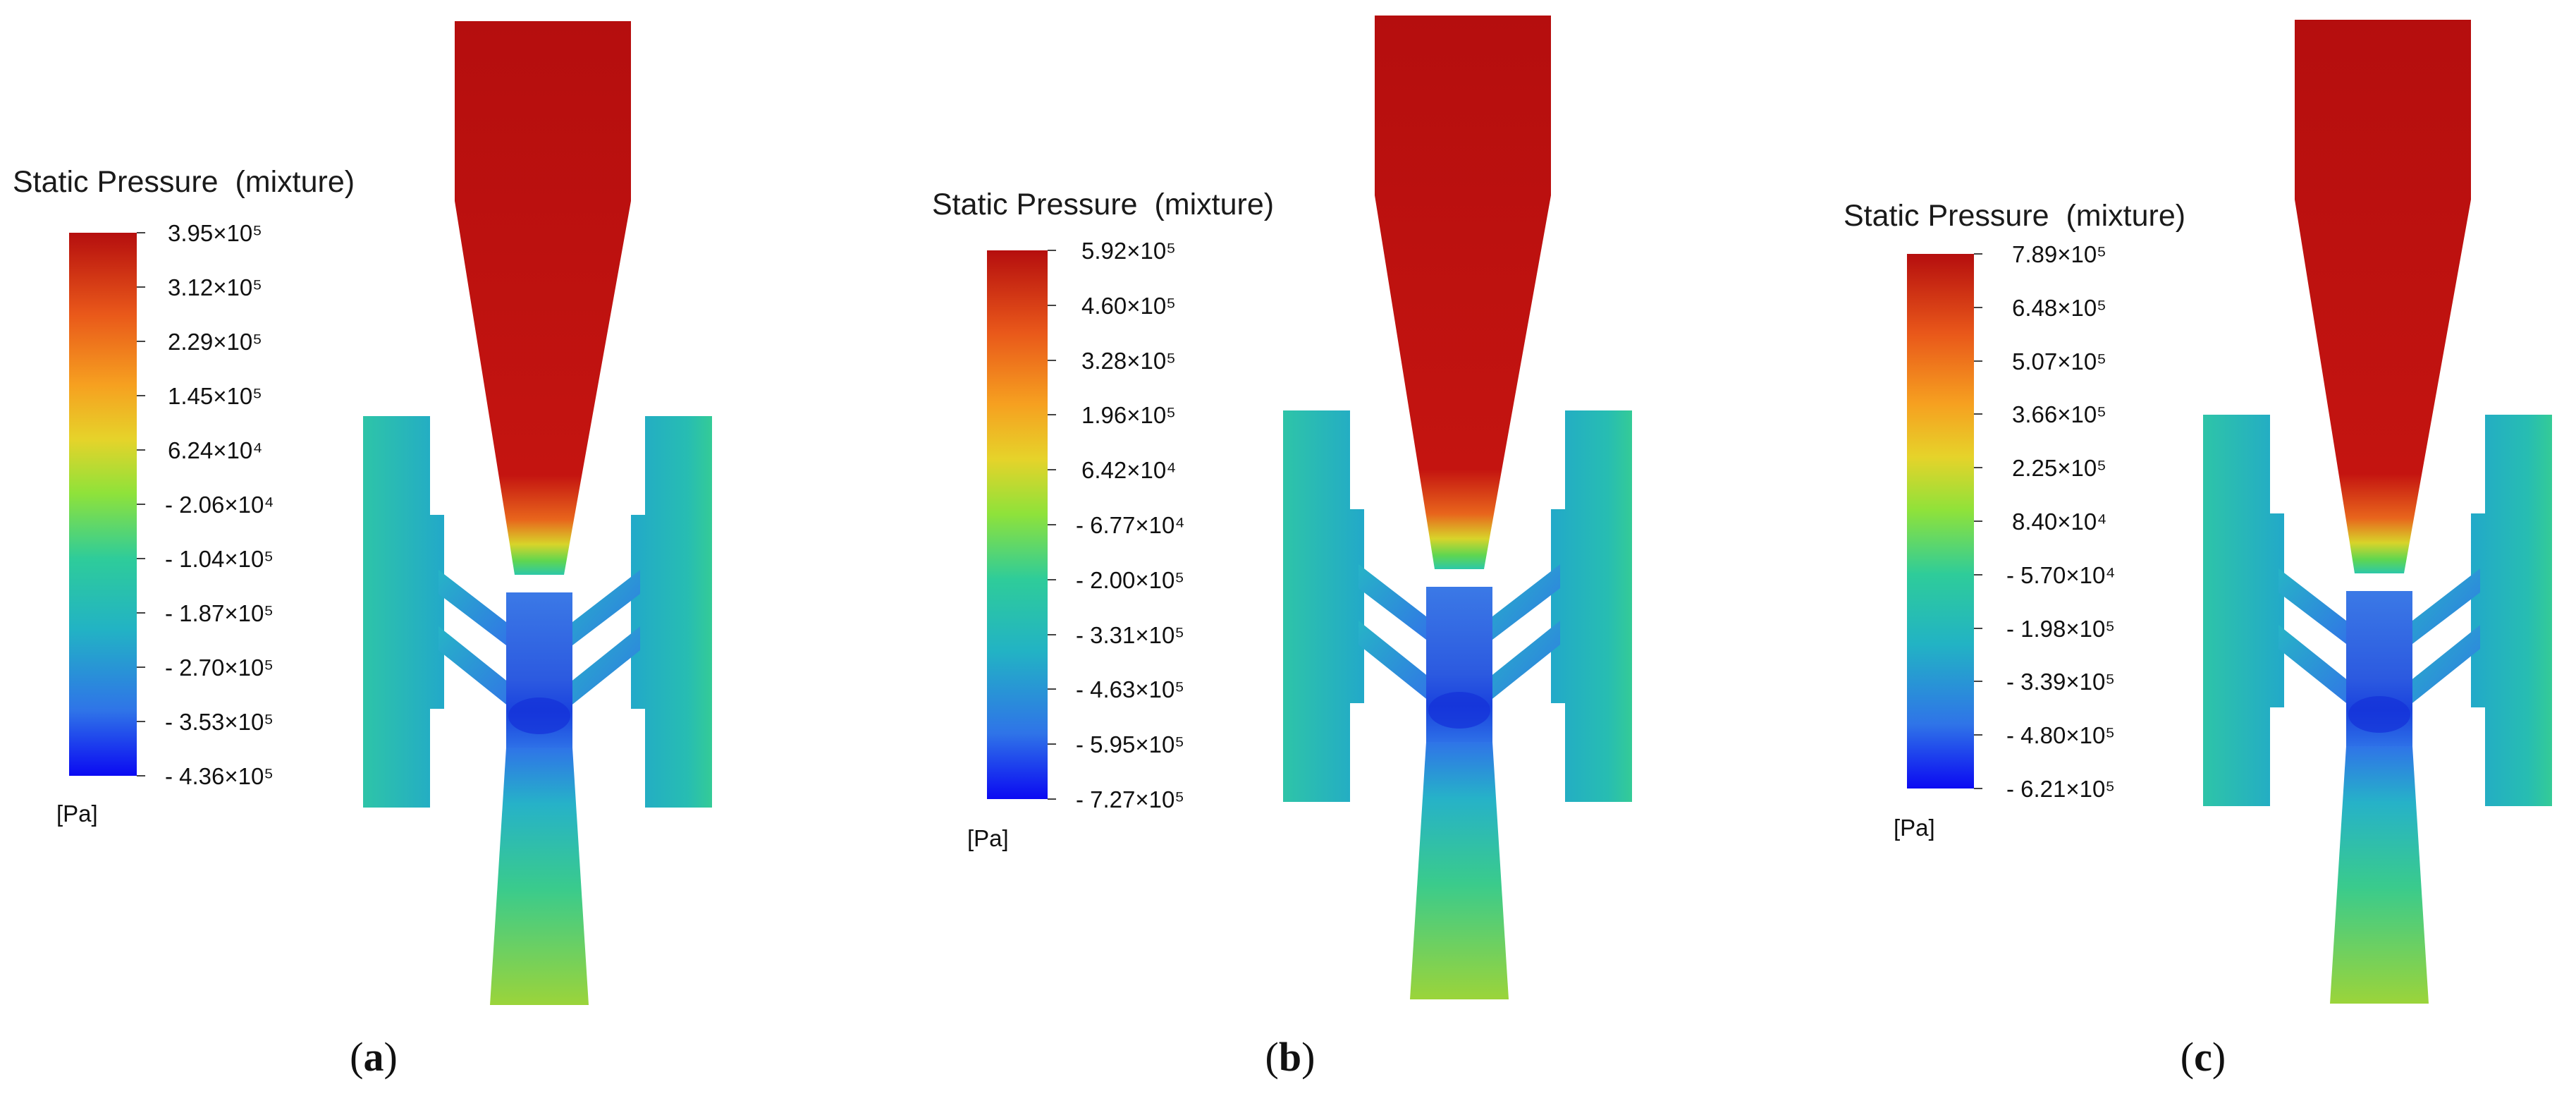 This screenshot has height=1096, width=2576. Describe the element at coordinates (1128, 470) in the screenshot. I see `tick-label: 6.42×10⁴` at that location.